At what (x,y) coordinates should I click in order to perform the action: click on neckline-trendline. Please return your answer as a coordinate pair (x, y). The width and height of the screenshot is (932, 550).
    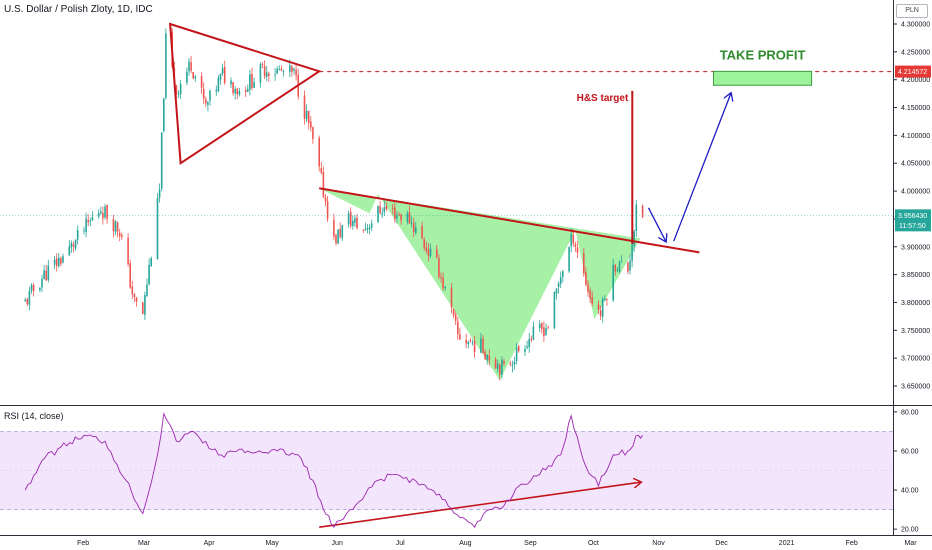
    Looking at the image, I should click on (509, 220).